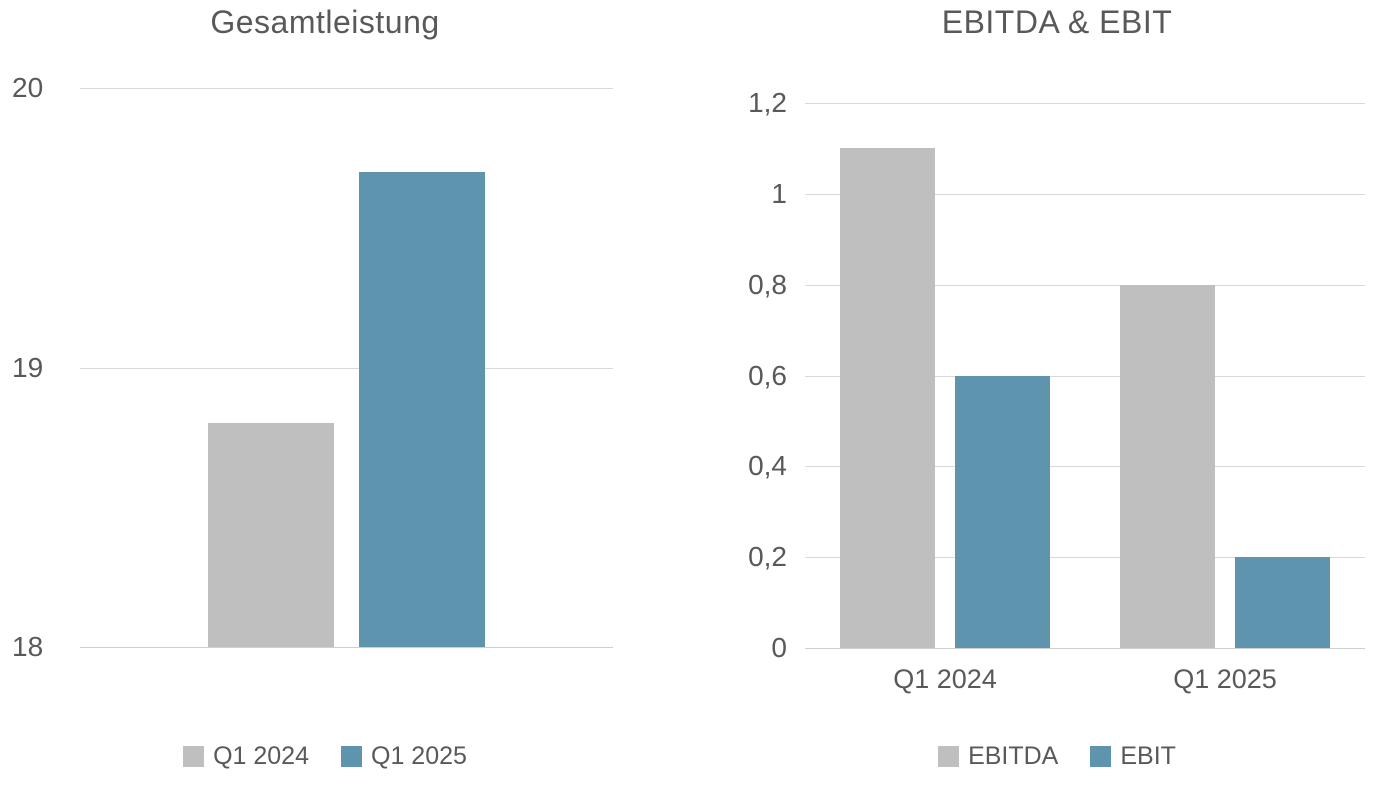 This screenshot has width=1384, height=788. Describe the element at coordinates (945, 679) in the screenshot. I see `x-axis-category-label: Q1 2024` at that location.